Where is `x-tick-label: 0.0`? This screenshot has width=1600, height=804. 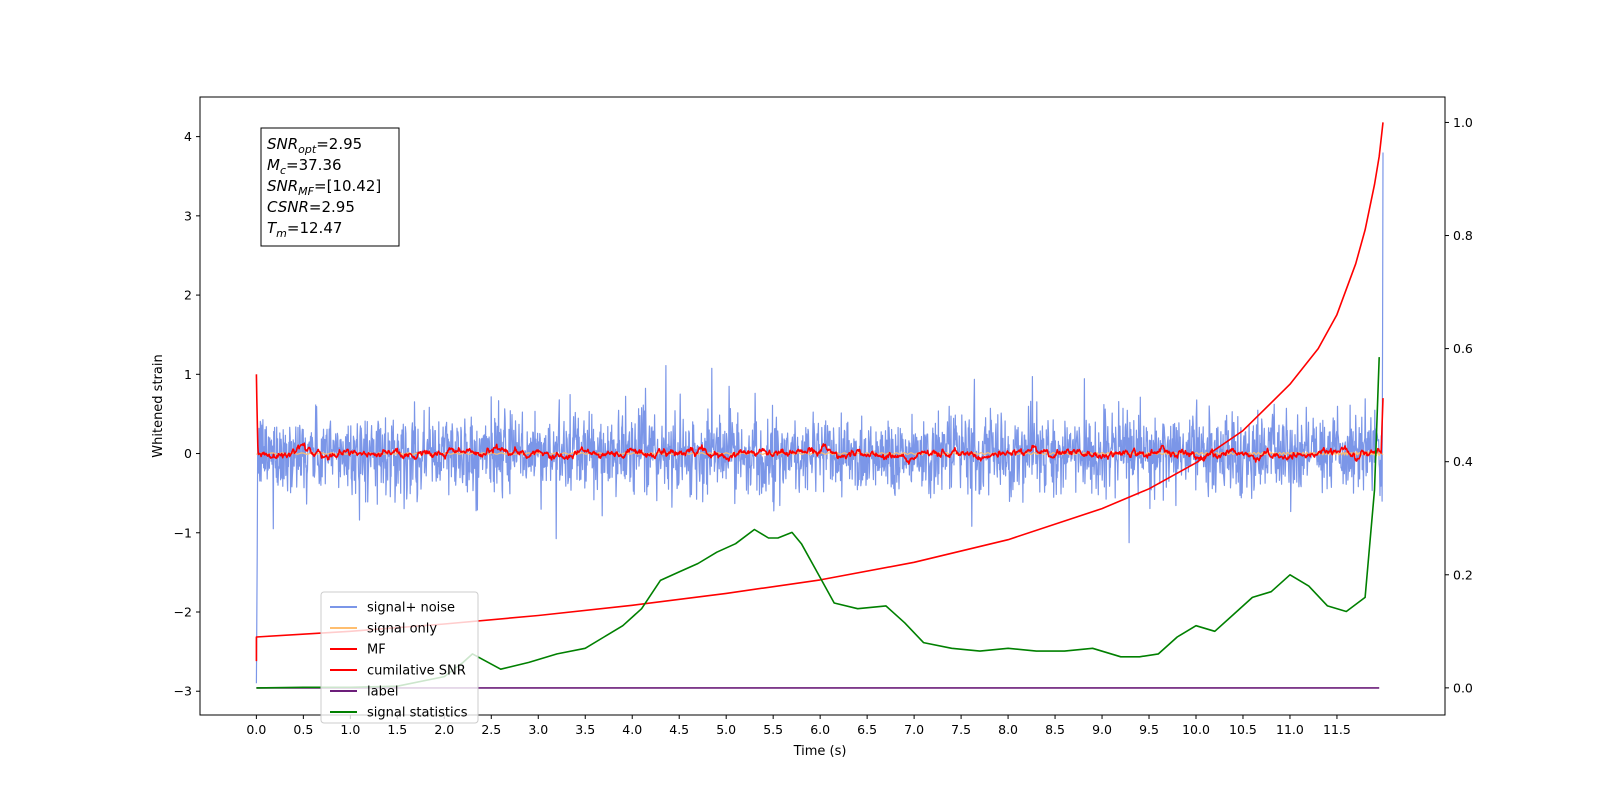 x-tick-label: 0.0 is located at coordinates (256, 729).